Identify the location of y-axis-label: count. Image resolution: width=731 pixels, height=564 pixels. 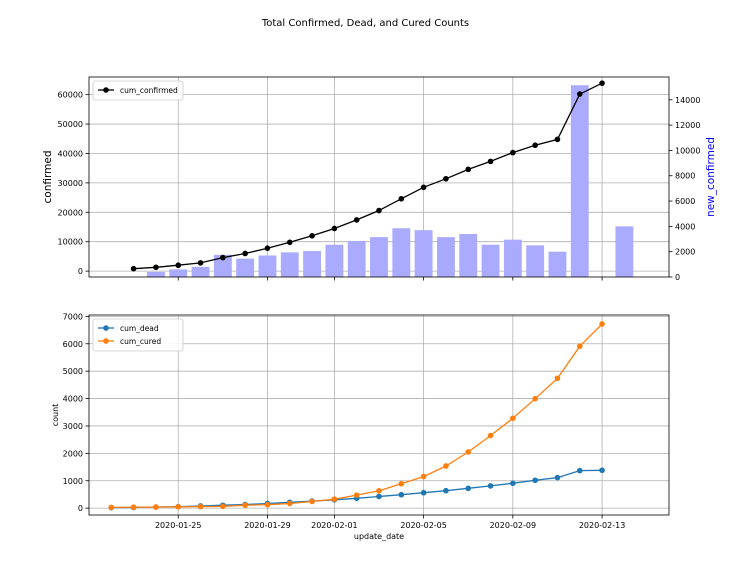
(55, 415).